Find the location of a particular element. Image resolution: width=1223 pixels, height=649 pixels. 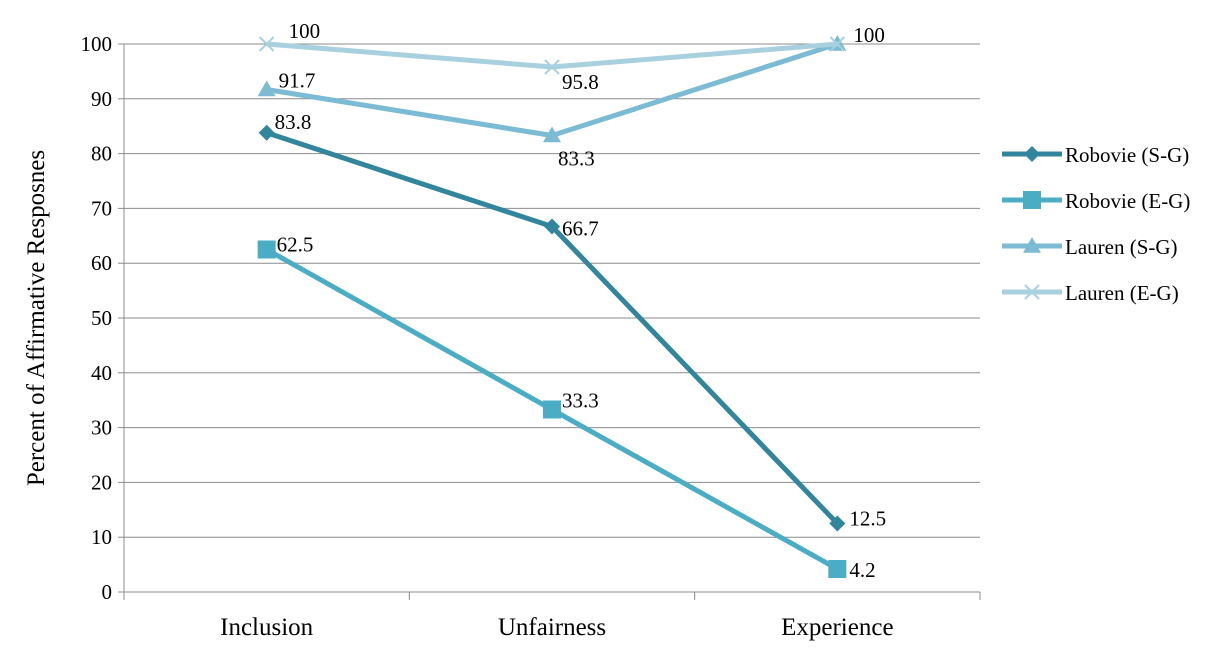

y-tick-label: 70 is located at coordinates (101, 208).